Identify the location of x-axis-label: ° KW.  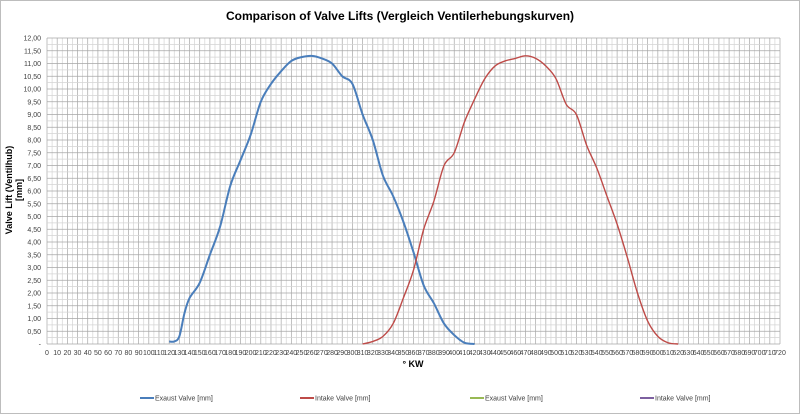
(413, 364).